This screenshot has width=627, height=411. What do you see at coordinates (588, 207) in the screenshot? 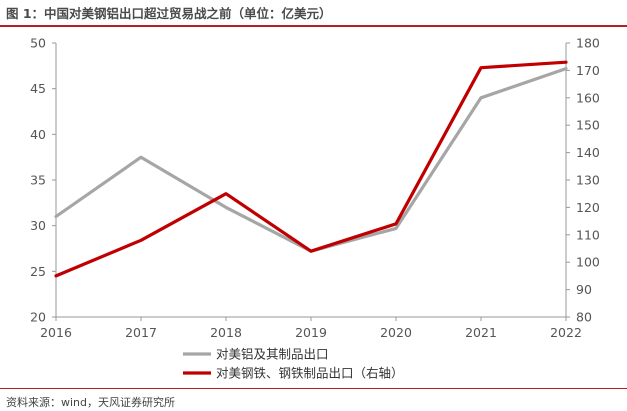
I see `right-tick-label: 120` at bounding box center [588, 207].